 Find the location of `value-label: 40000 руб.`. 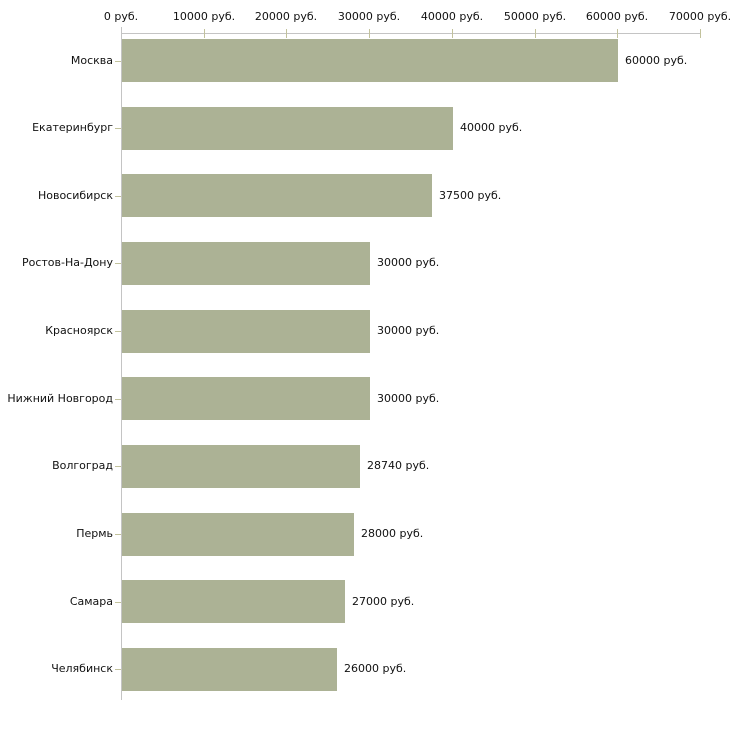

value-label: 40000 руб. is located at coordinates (491, 127).